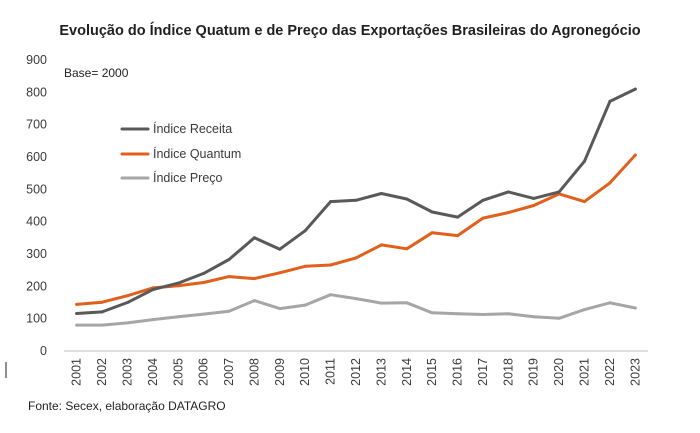 This screenshot has height=433, width=700. What do you see at coordinates (254, 372) in the screenshot?
I see `x-tick-label: 2008` at bounding box center [254, 372].